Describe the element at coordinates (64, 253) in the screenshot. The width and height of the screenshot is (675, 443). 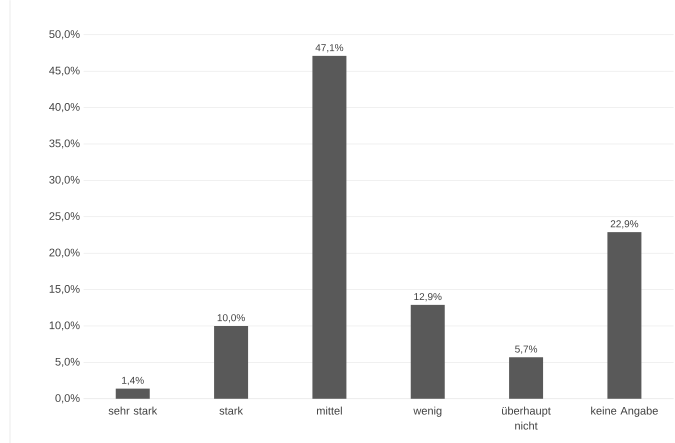
I see `y-tick-label: 20,0%` at that location.